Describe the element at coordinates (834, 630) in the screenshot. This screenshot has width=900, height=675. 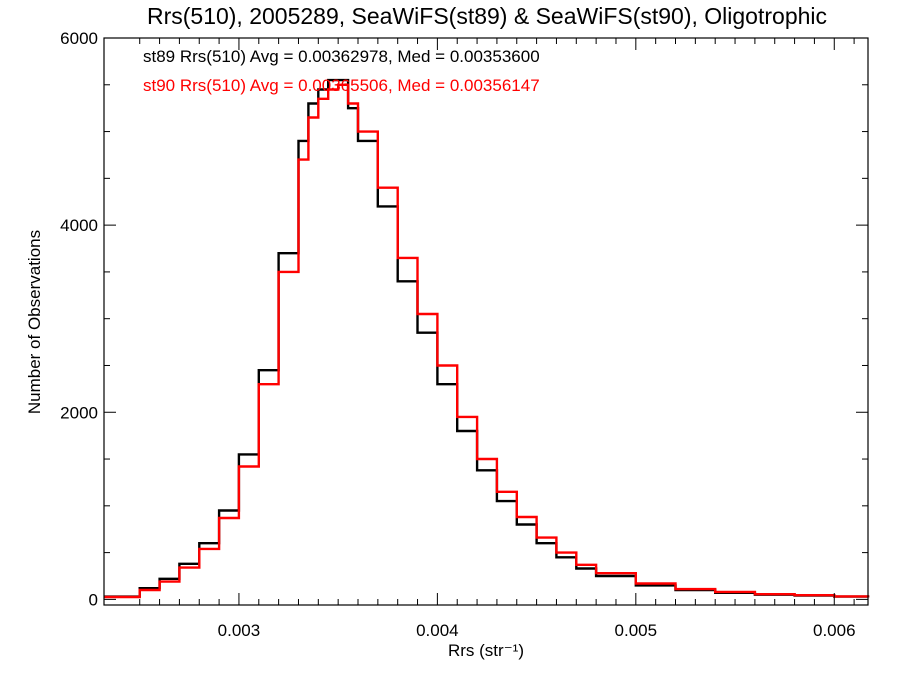
I see `x-tick-label: 0.006` at that location.